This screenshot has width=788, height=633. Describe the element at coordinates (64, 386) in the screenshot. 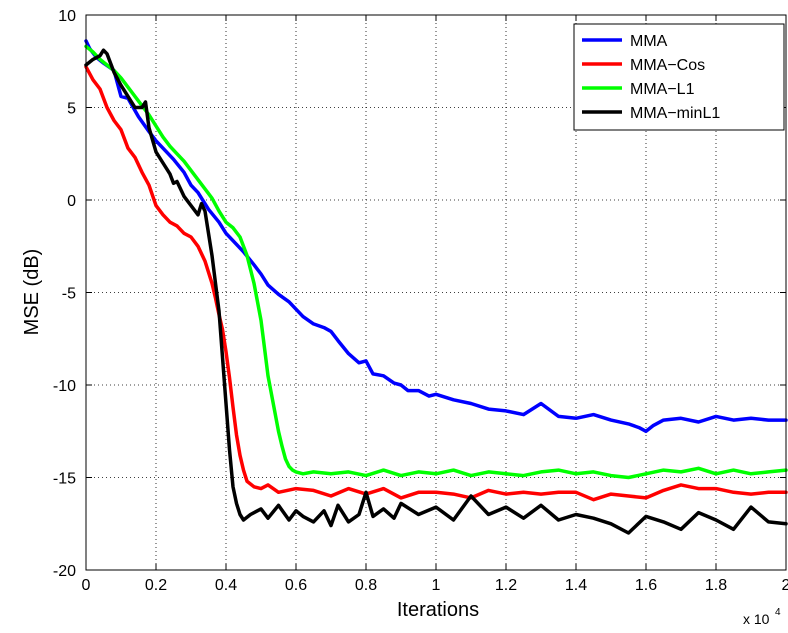

I see `y-tick-label: -10` at that location.